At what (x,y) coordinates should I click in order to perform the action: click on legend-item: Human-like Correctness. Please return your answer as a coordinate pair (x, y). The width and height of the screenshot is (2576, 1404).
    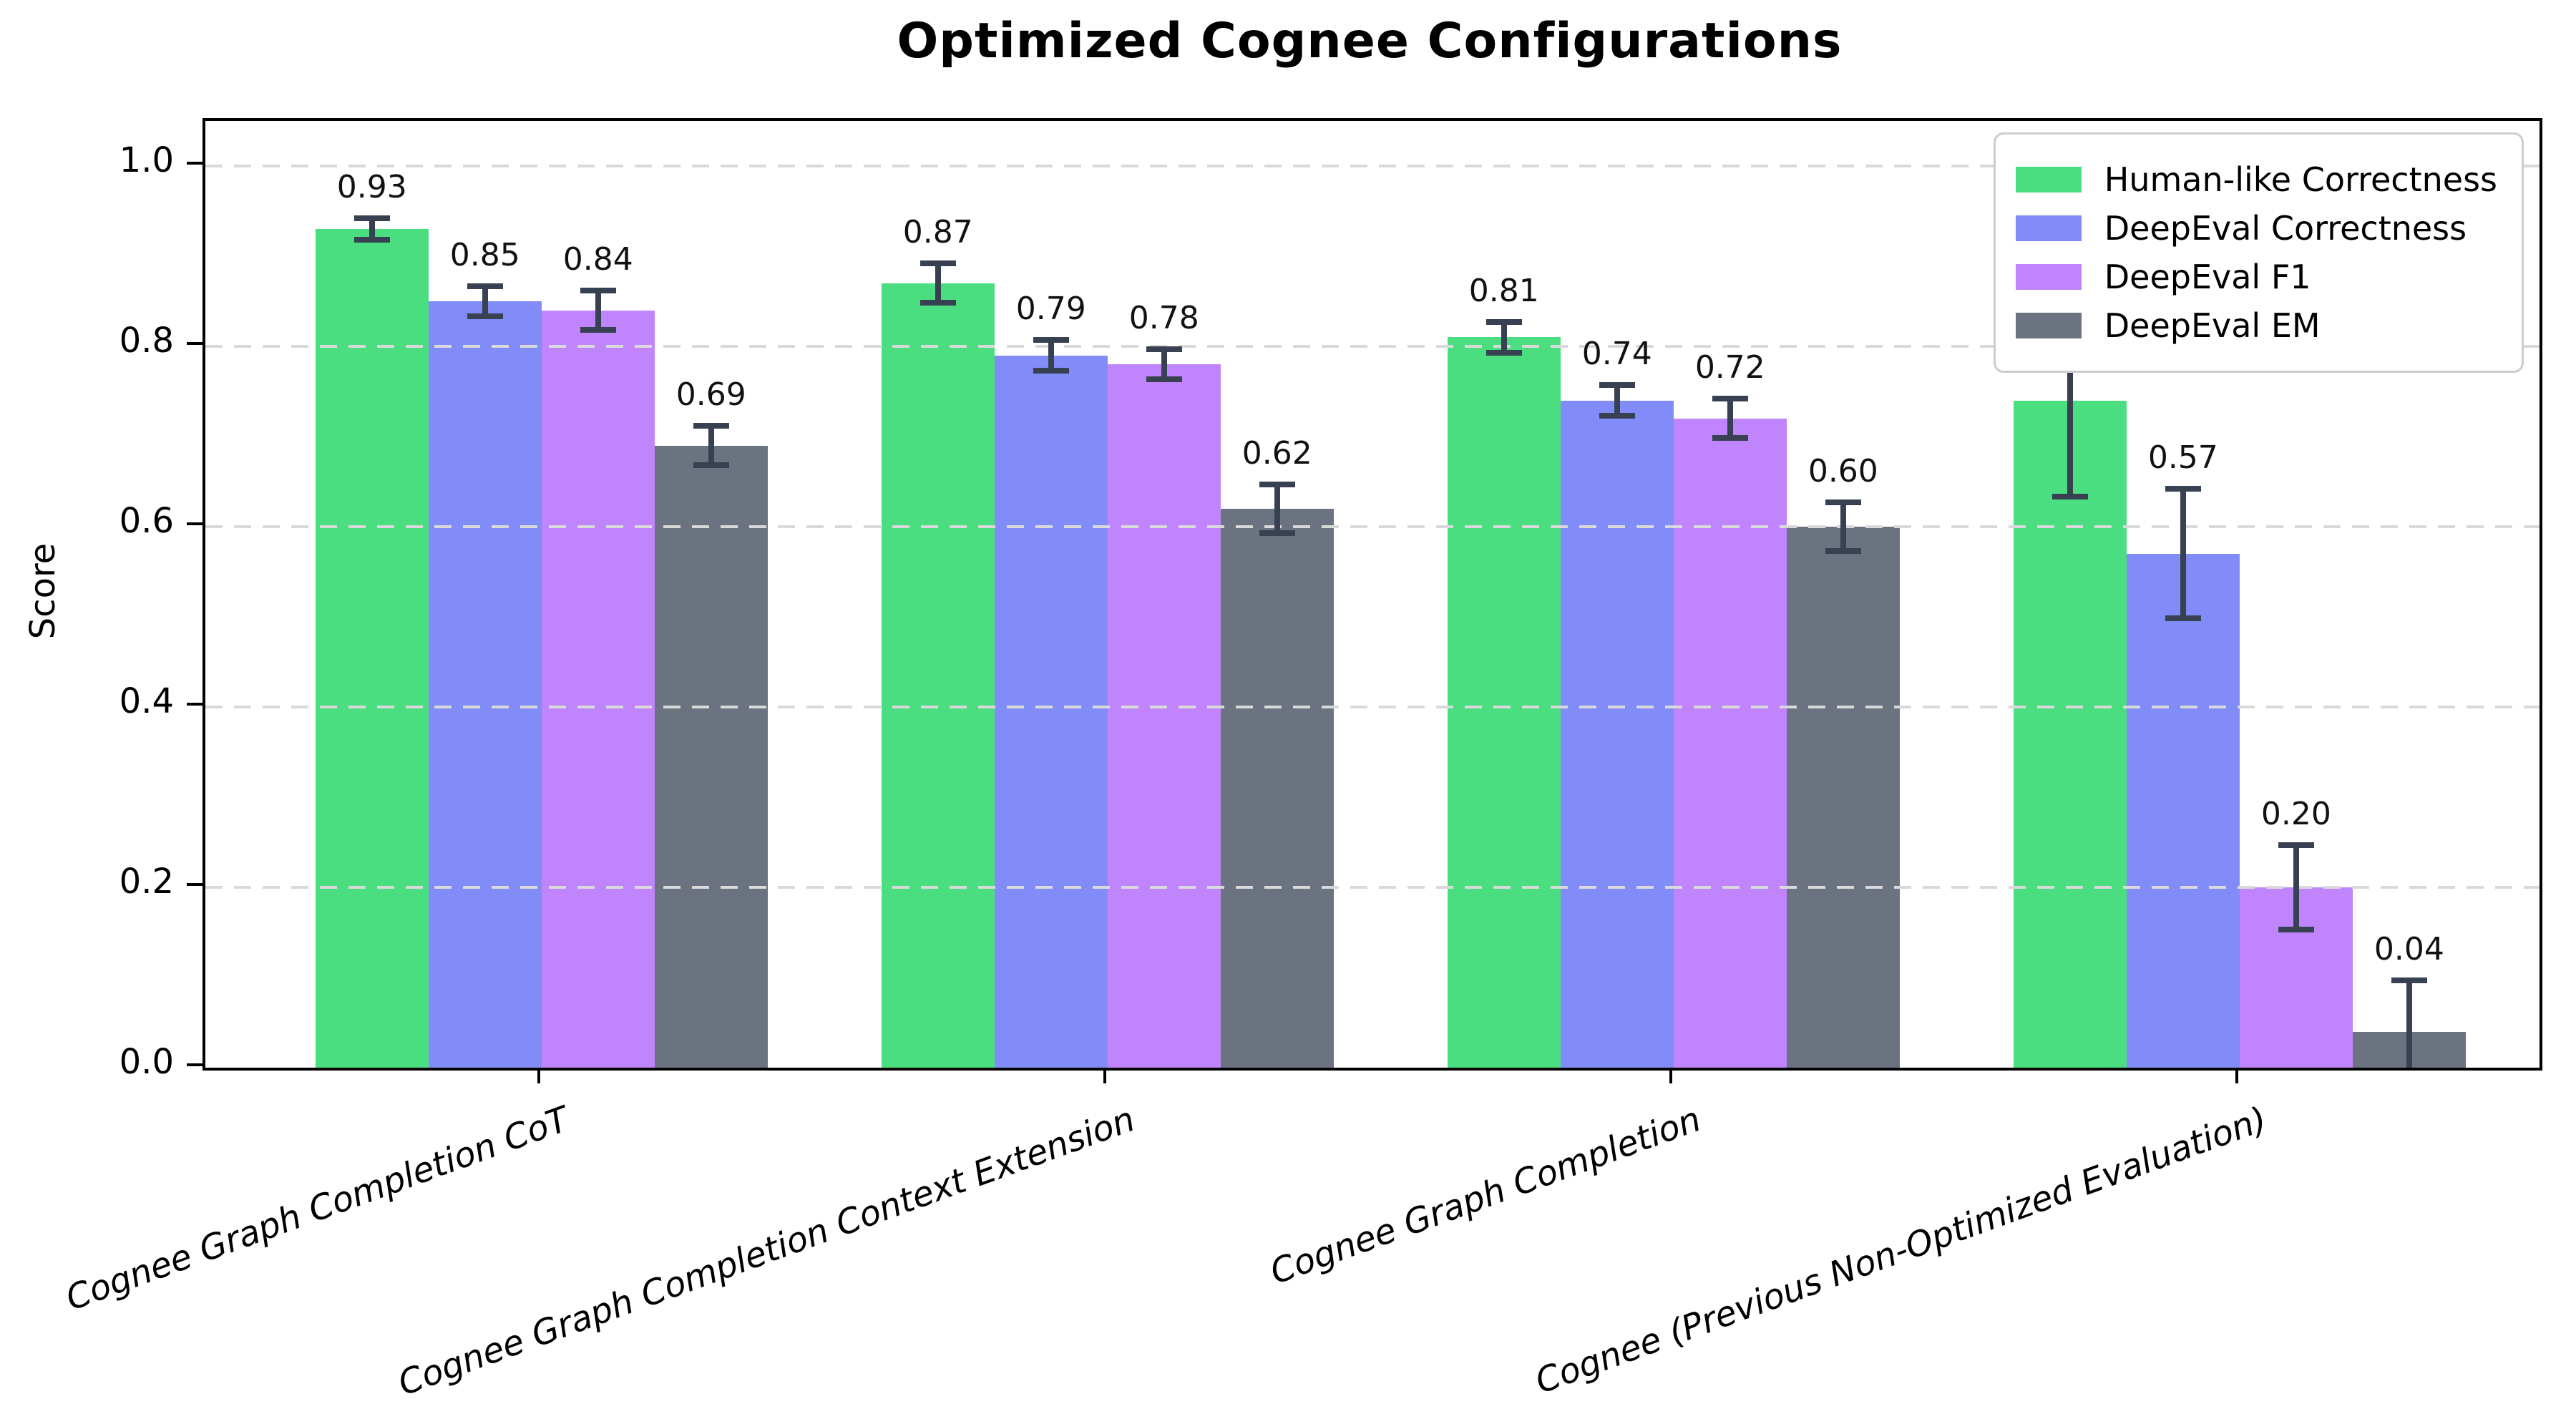
    Looking at the image, I should click on (2256, 179).